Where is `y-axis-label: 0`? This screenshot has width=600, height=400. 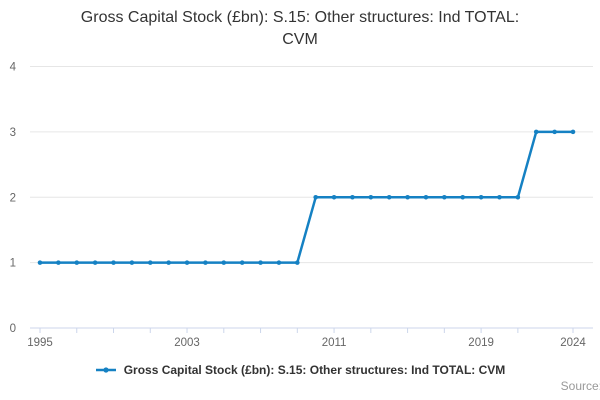 y-axis-label: 0 is located at coordinates (13, 329).